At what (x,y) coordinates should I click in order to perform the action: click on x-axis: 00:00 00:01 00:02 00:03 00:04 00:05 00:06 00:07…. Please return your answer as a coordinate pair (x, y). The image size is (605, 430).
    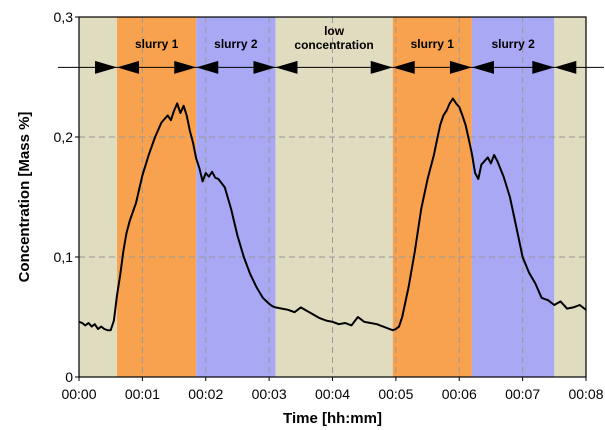
    Looking at the image, I should click on (332, 389).